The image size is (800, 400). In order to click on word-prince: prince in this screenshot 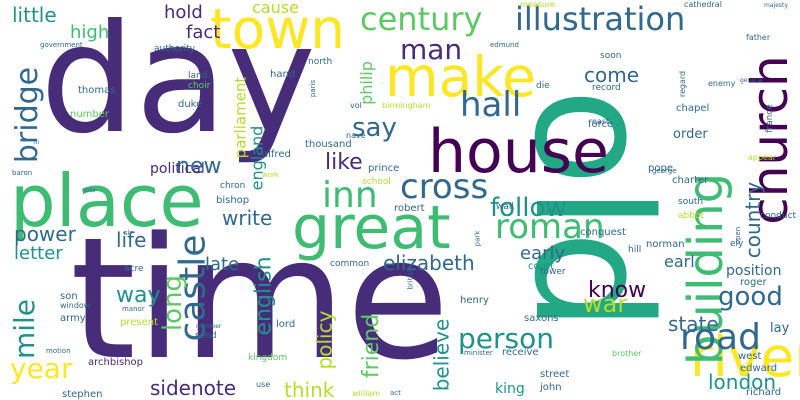, I will do `click(384, 168)`.